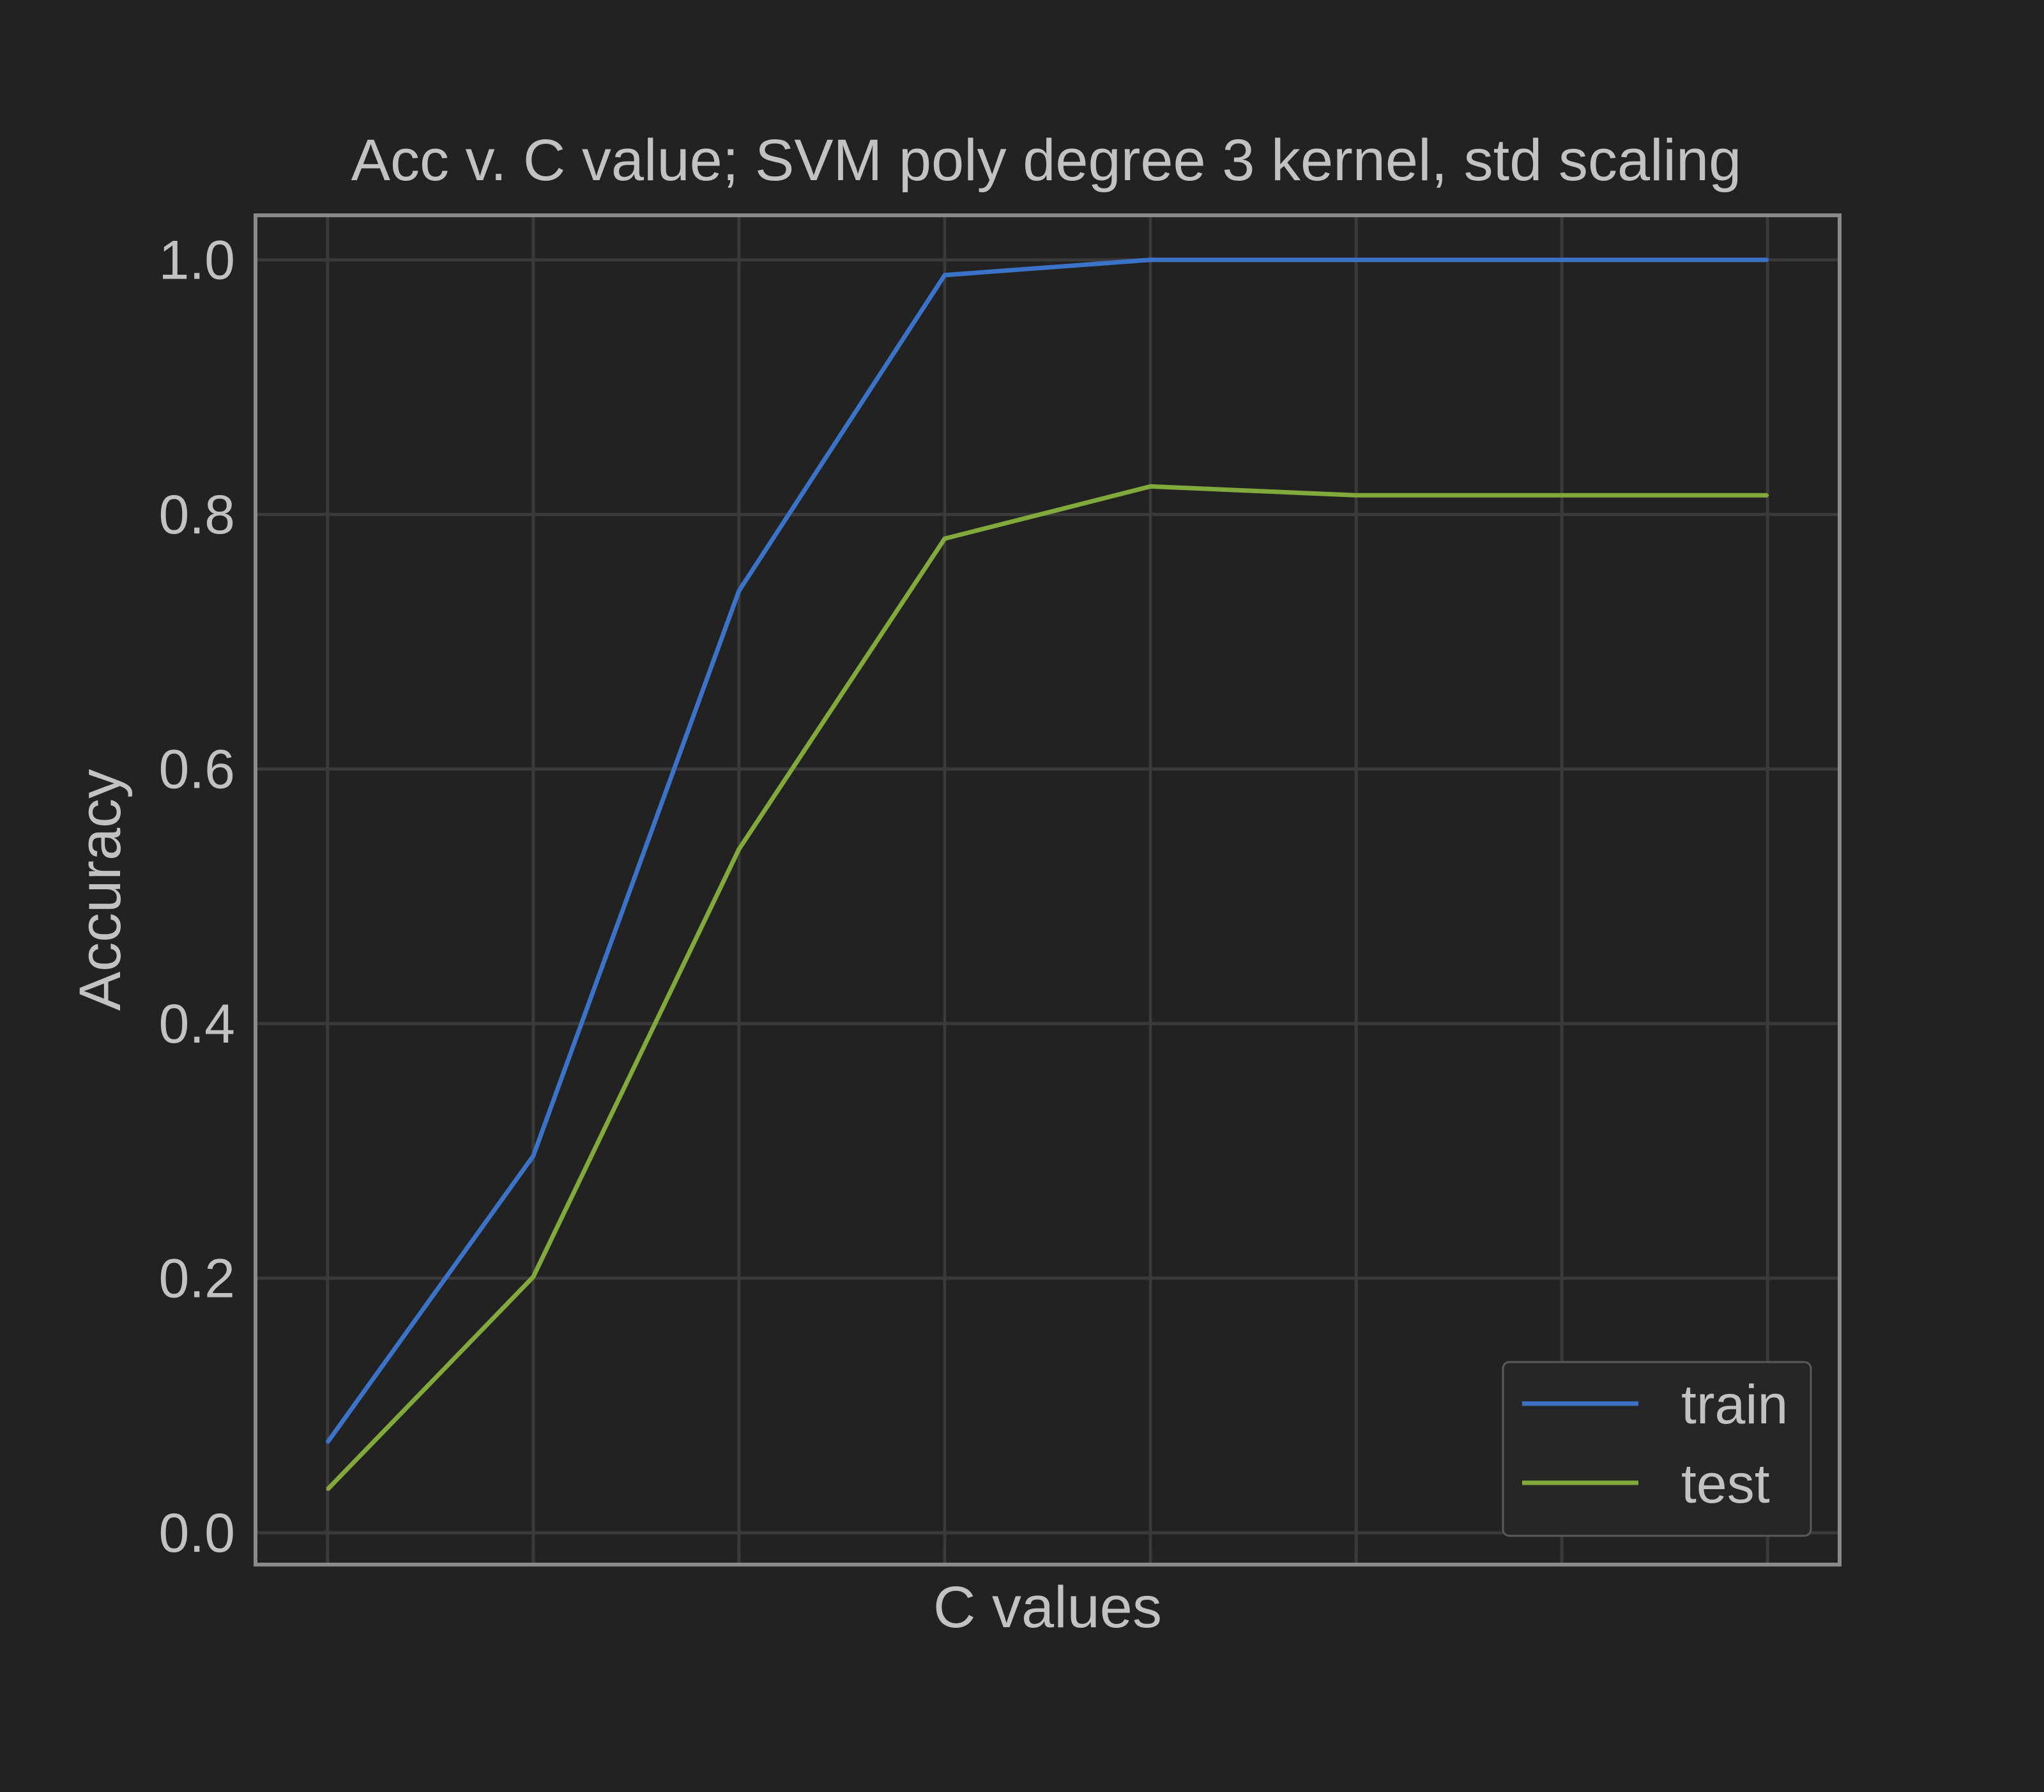 The height and width of the screenshot is (1792, 2044). What do you see at coordinates (1657, 1449) in the screenshot?
I see `legend: train test` at bounding box center [1657, 1449].